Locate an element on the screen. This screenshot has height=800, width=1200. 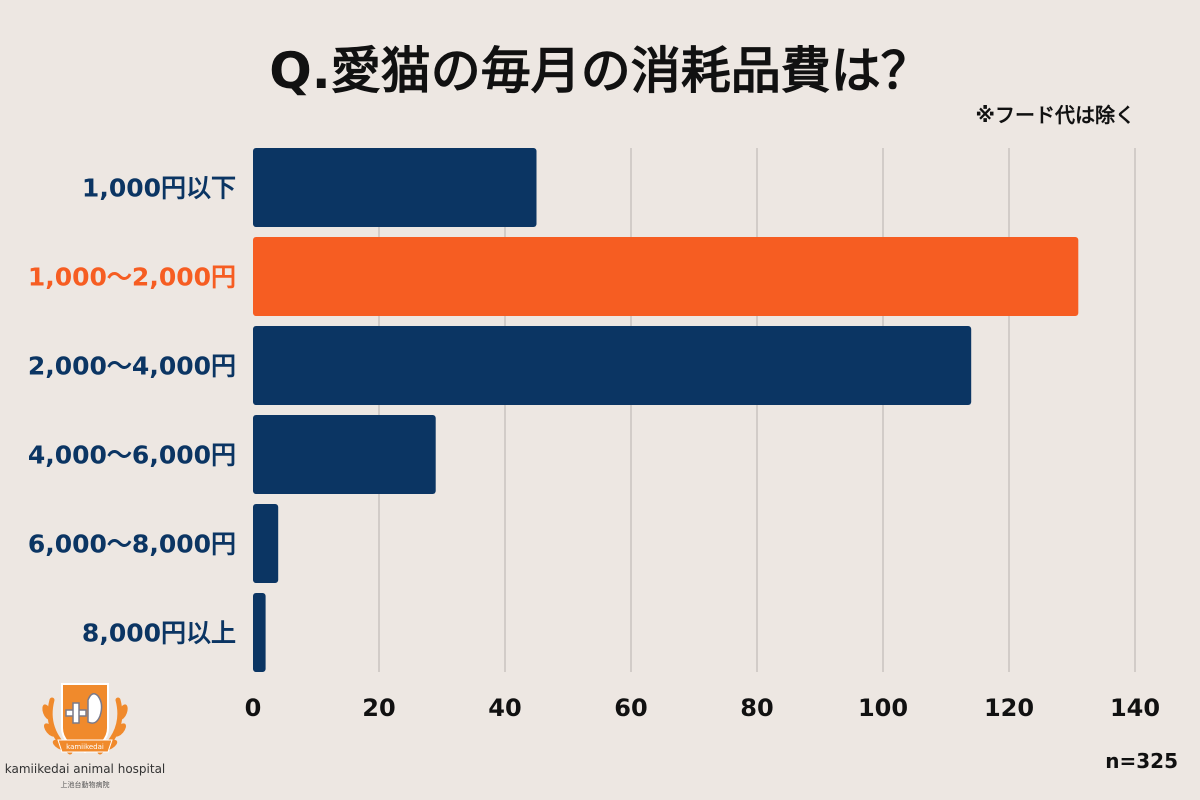
x-tick-label: 20 is located at coordinates (378, 708).